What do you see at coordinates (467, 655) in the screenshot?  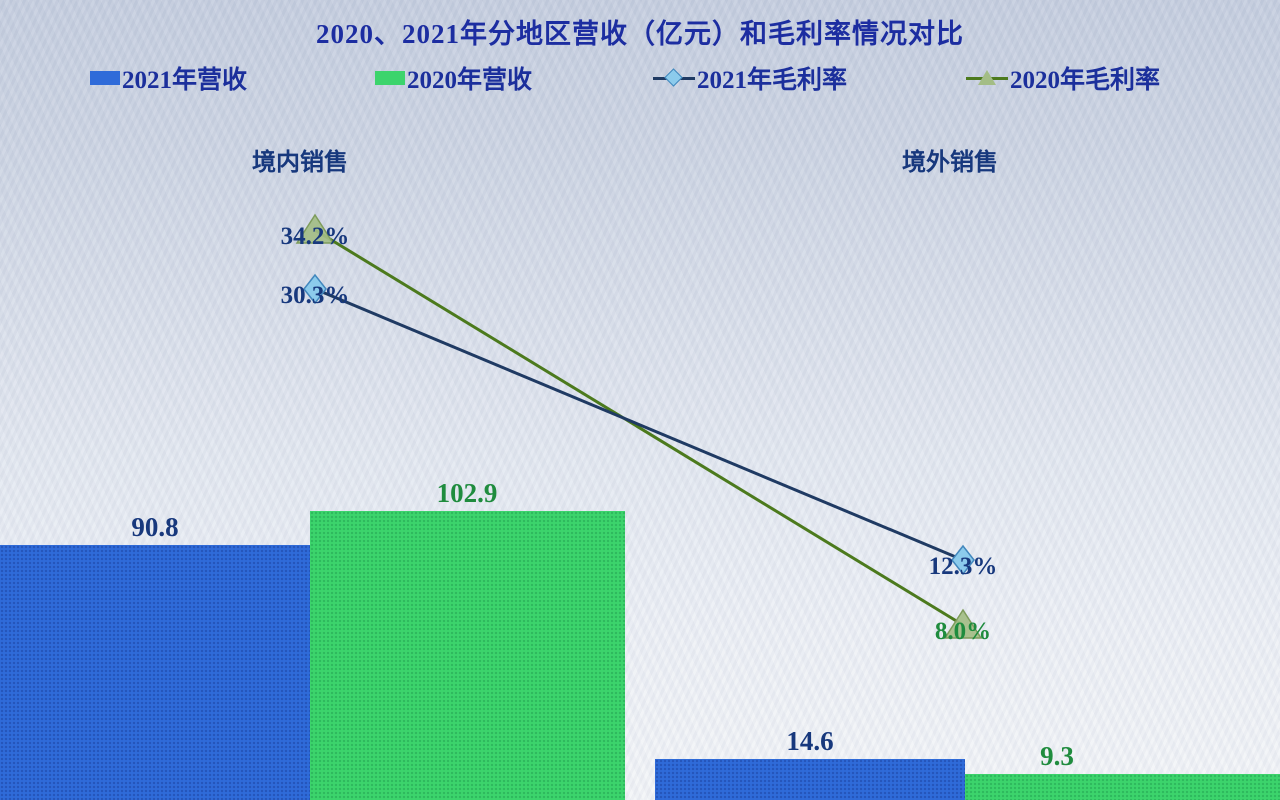 I see `bar-2020-revenue-domestic` at bounding box center [467, 655].